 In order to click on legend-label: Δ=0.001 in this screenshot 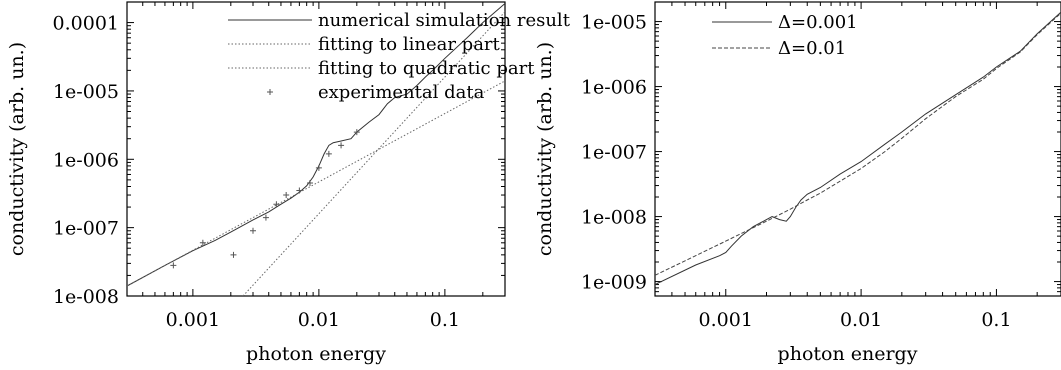, I will do `click(818, 22)`.